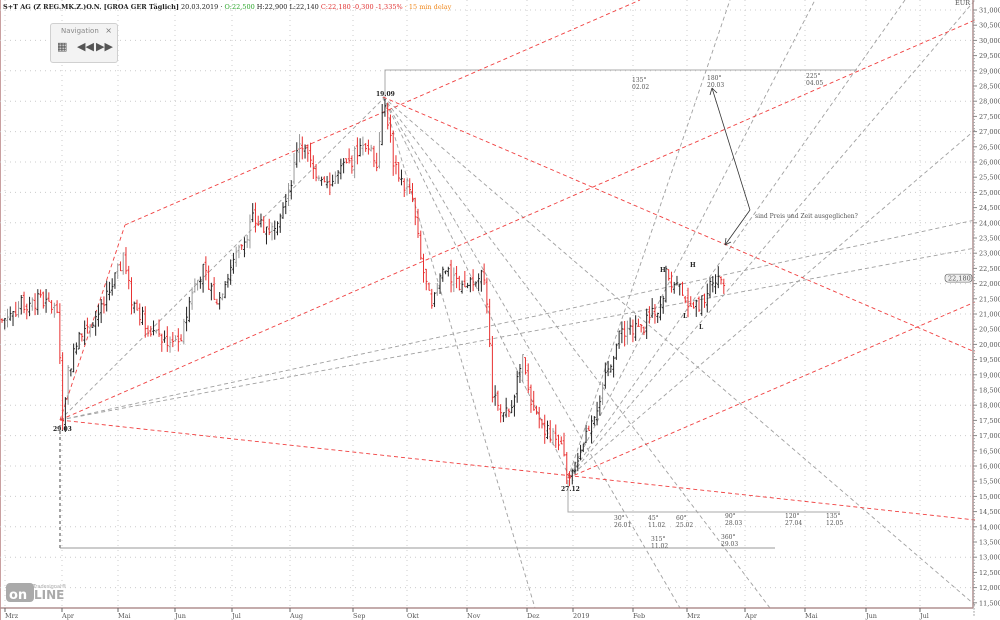 The width and height of the screenshot is (1000, 620). I want to click on x-tick-label: Dez, so click(533, 616).